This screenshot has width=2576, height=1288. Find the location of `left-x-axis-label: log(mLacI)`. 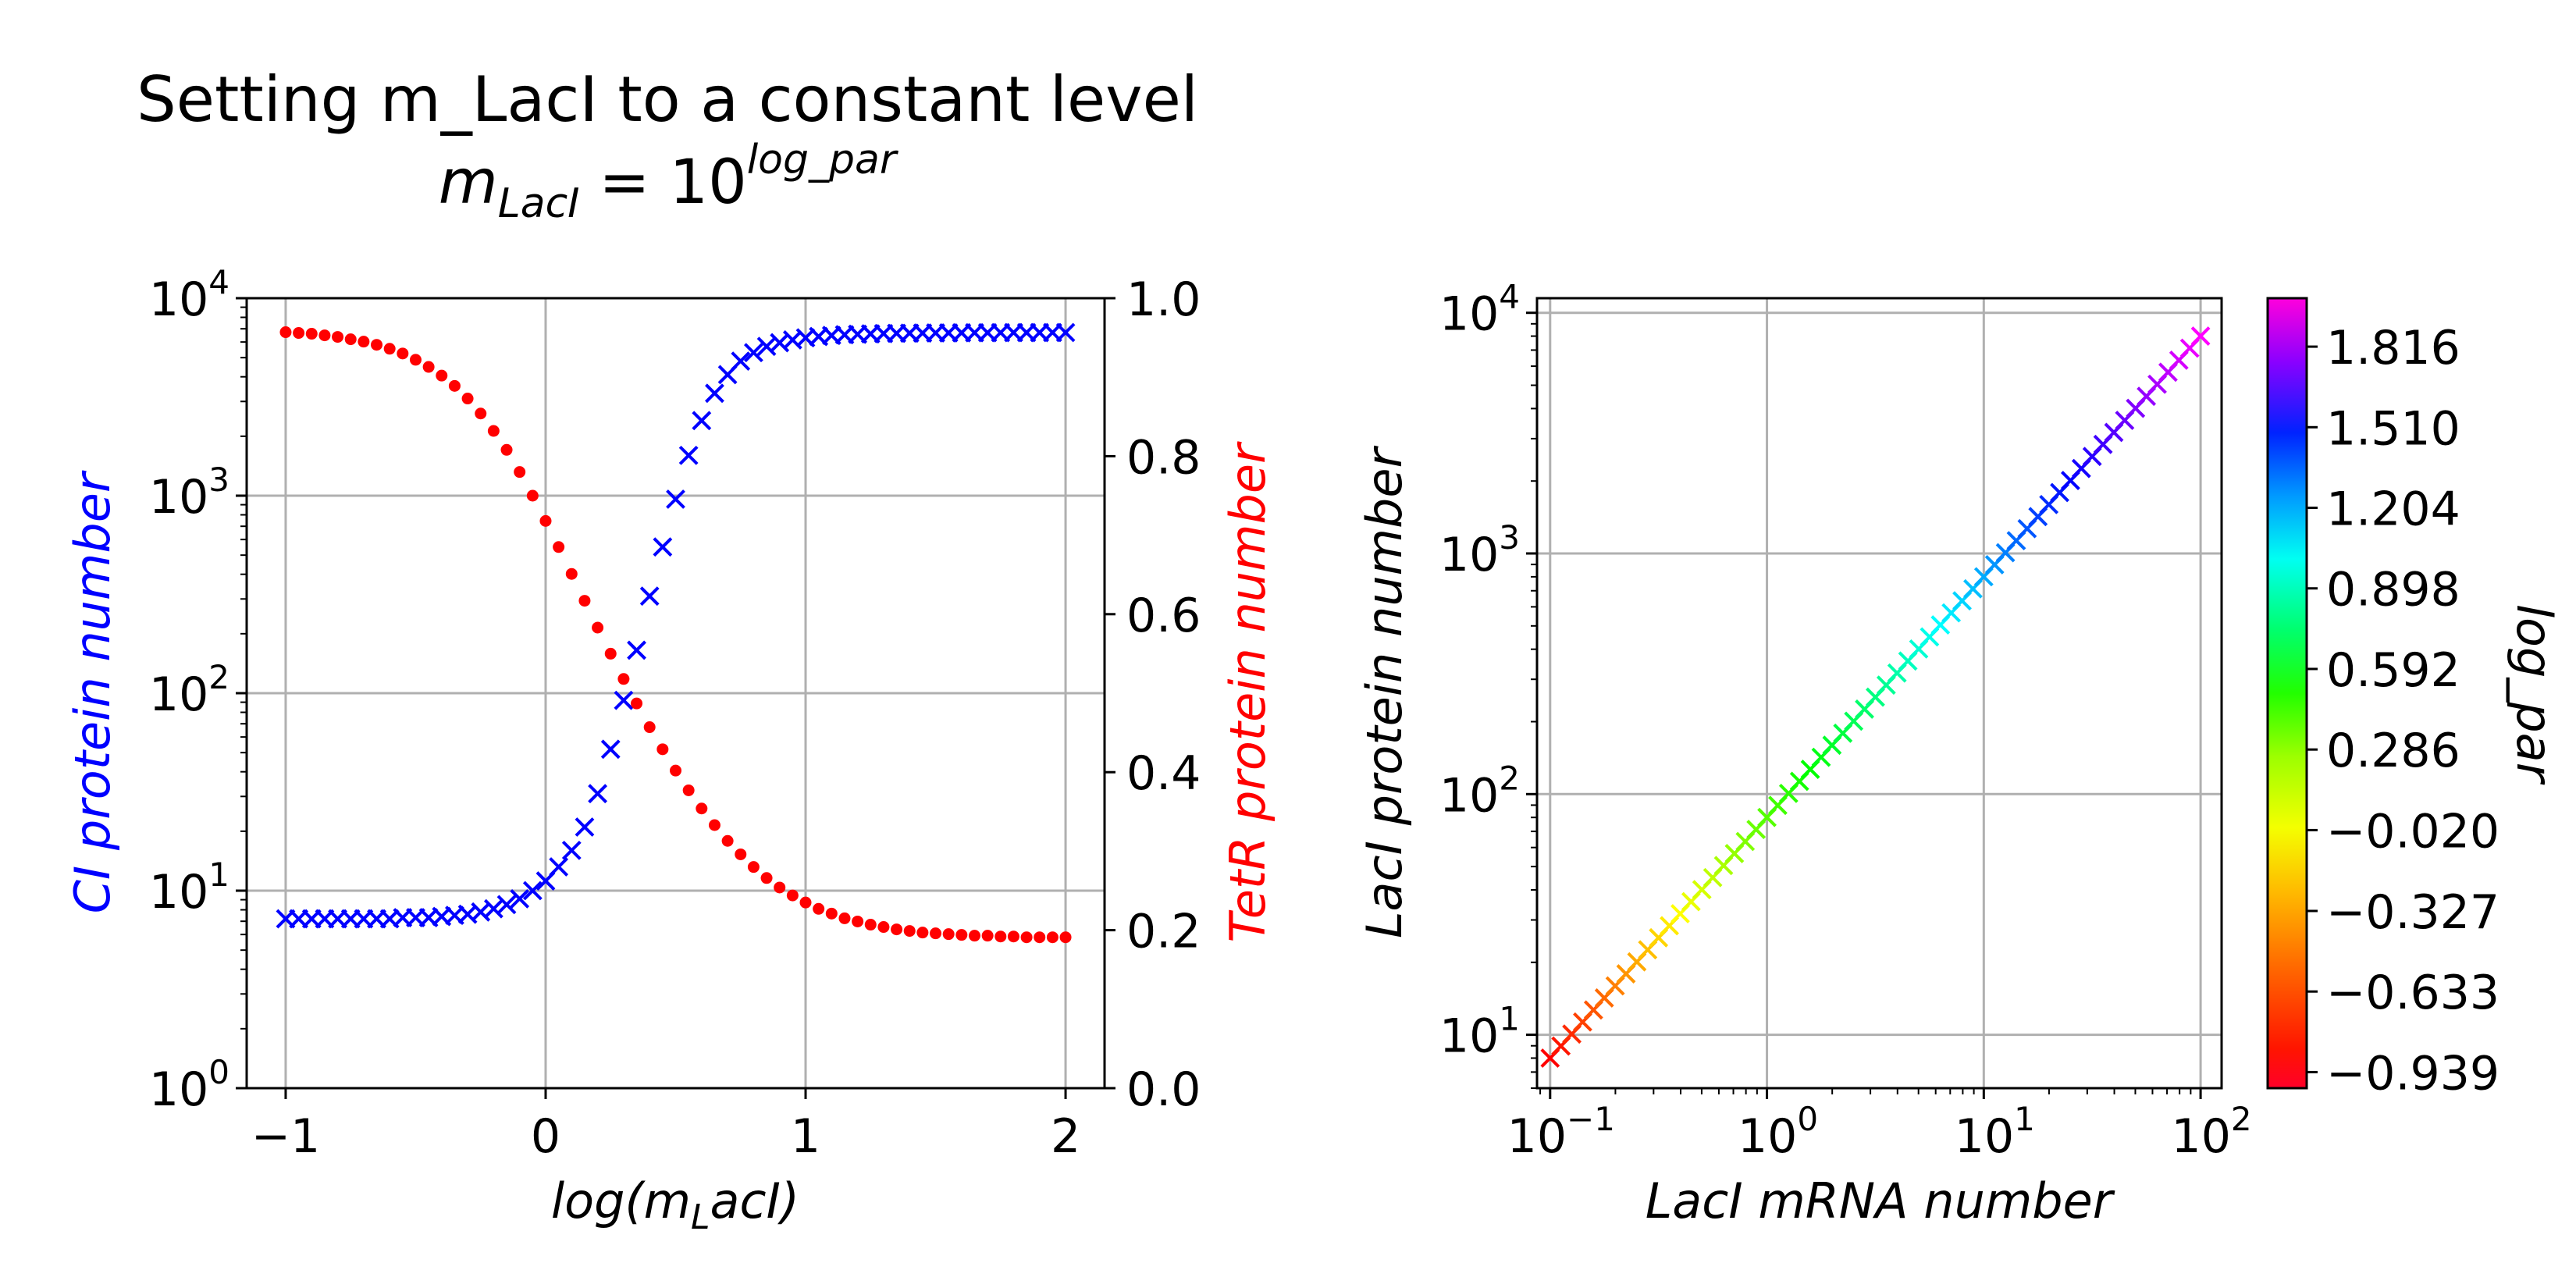

left-x-axis-label: log(mLacI) is located at coordinates (675, 1204).